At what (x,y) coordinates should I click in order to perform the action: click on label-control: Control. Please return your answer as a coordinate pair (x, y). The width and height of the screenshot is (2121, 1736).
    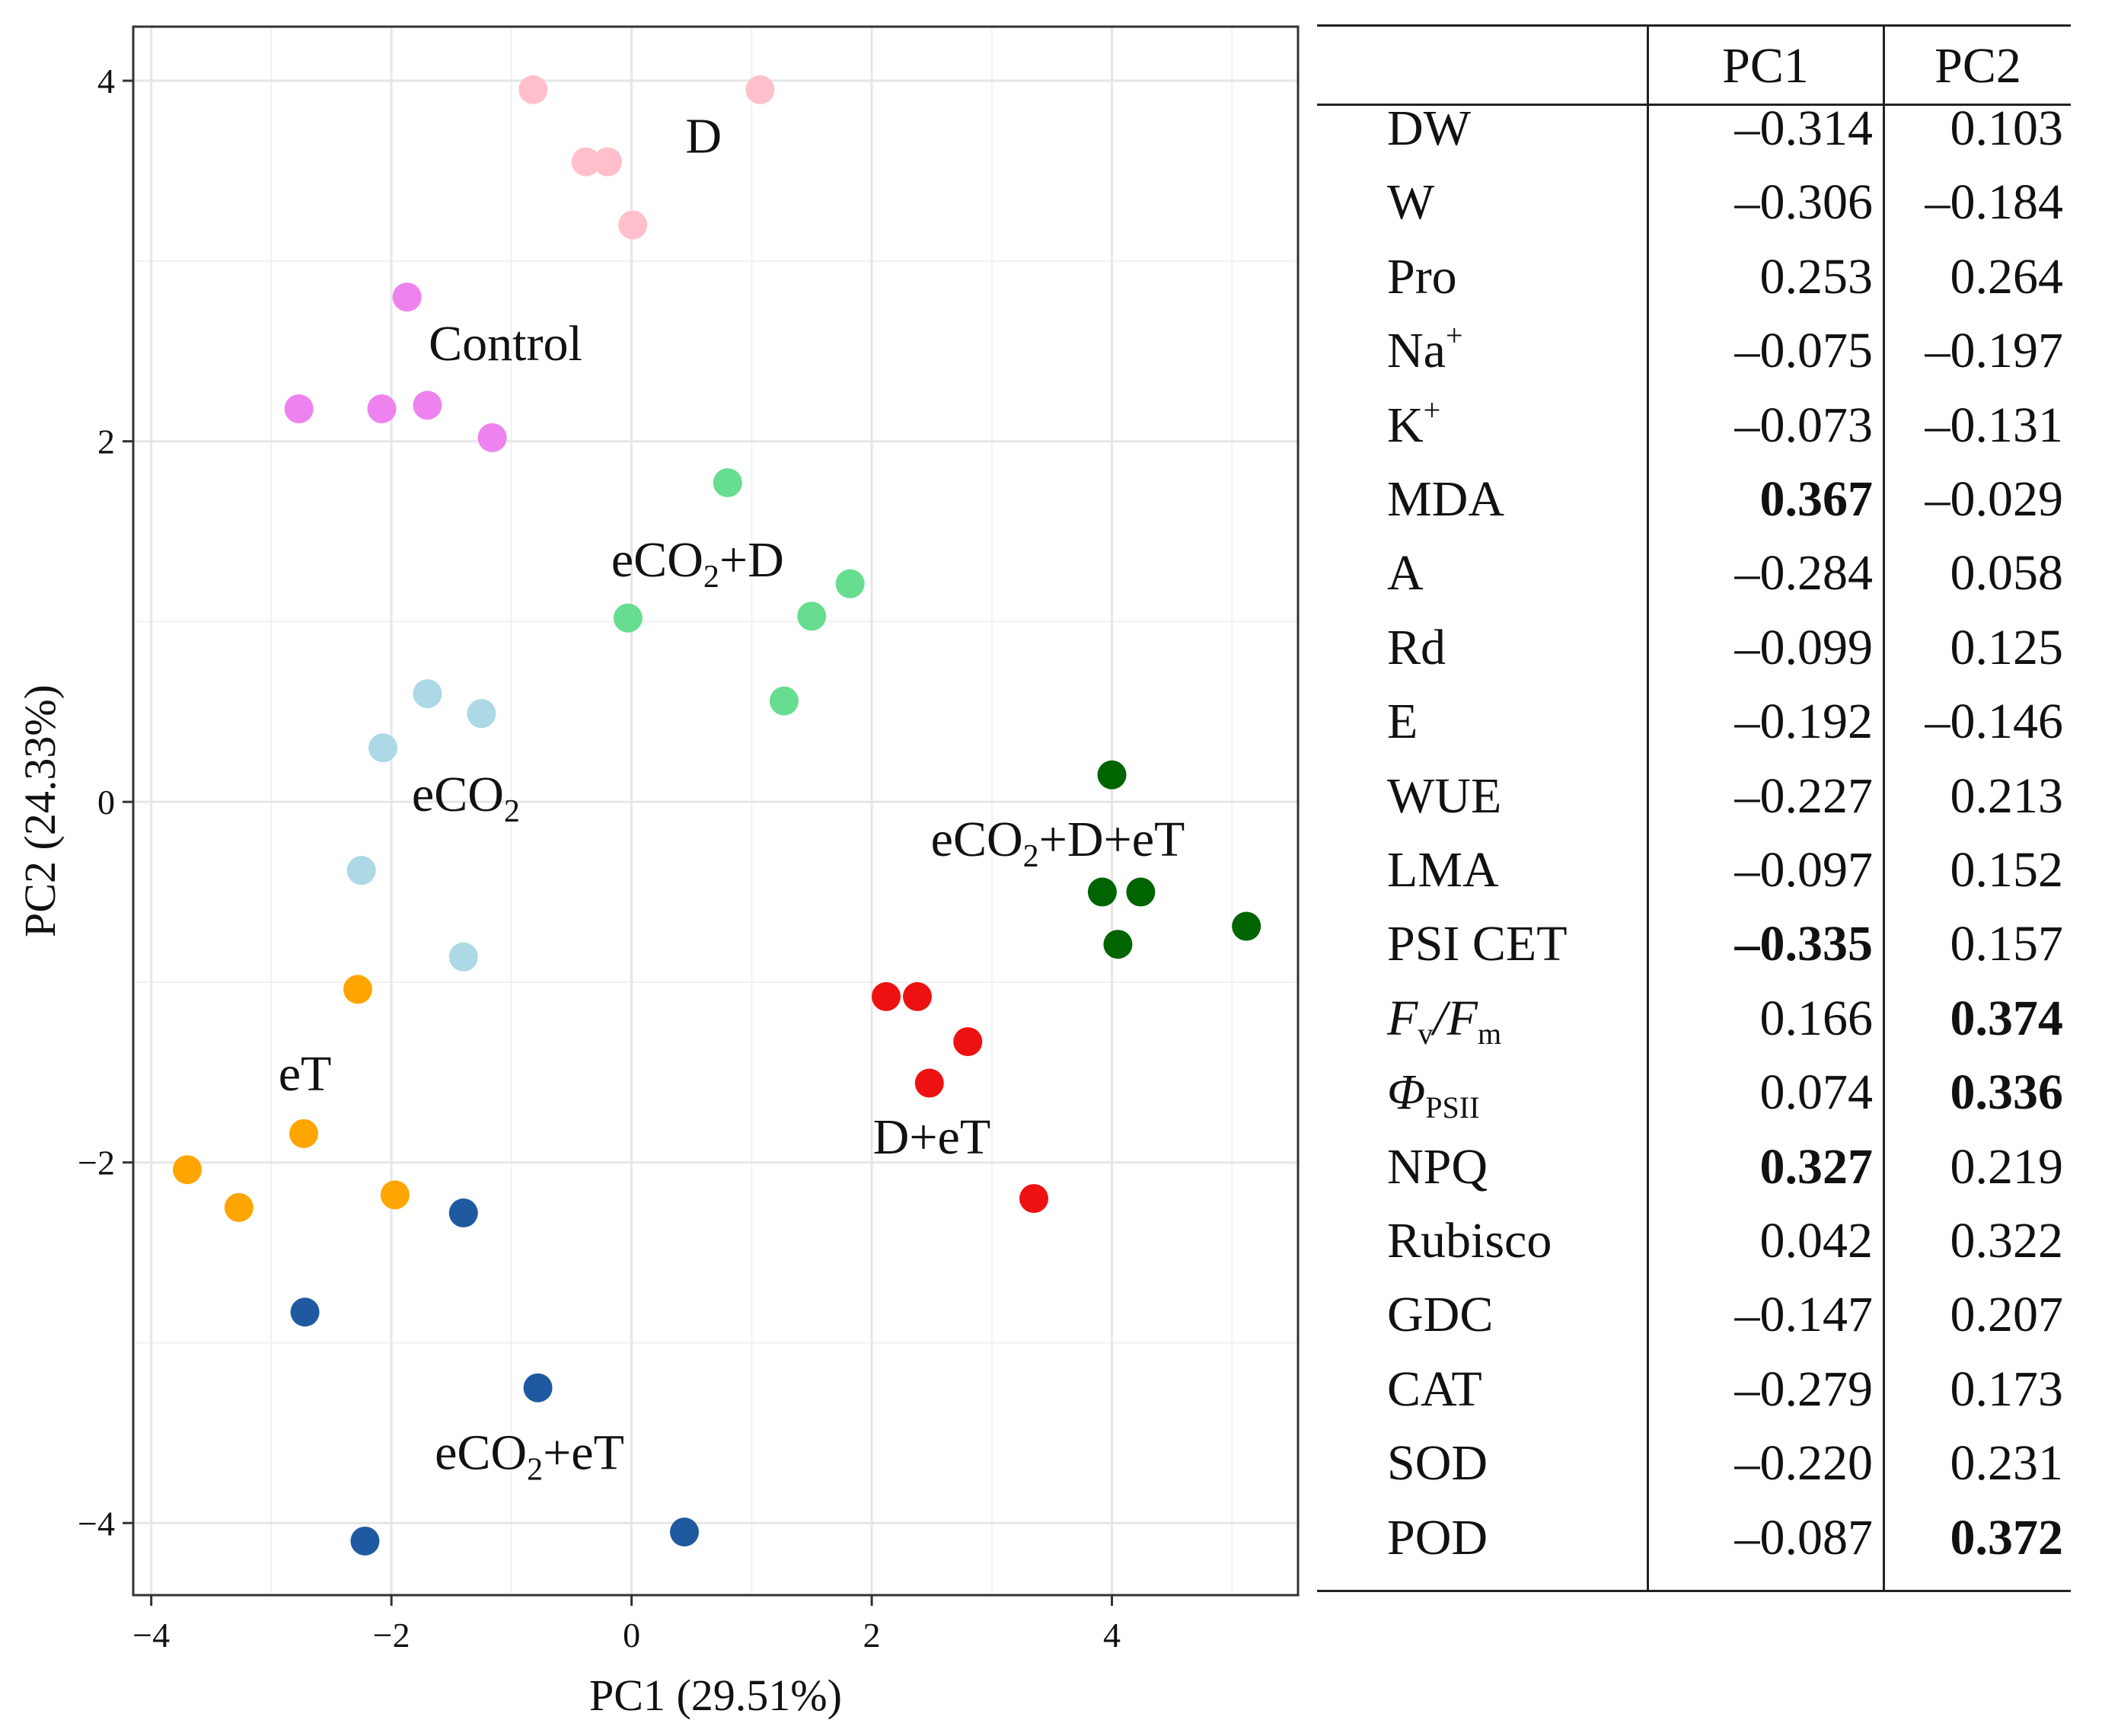
    Looking at the image, I should click on (505, 344).